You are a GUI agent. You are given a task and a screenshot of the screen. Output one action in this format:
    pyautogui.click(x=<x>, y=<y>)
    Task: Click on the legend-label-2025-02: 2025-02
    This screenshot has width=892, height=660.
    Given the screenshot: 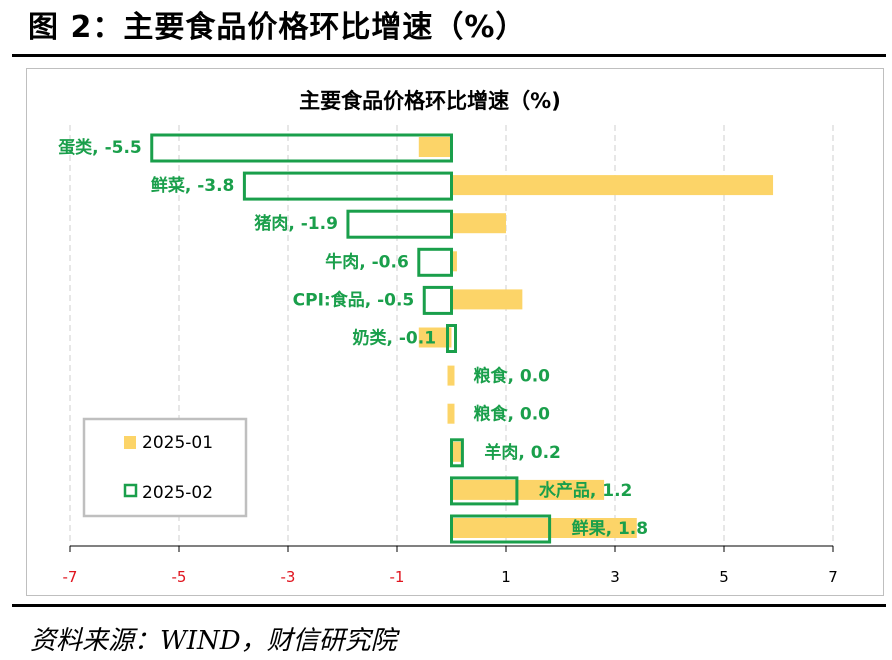 What is the action you would take?
    pyautogui.click(x=177, y=493)
    